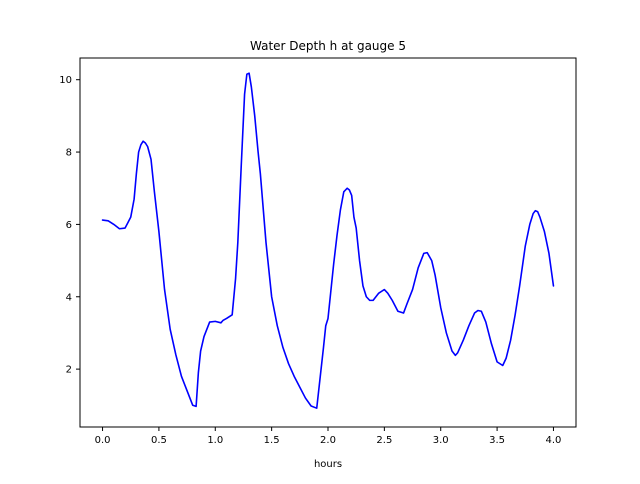 The height and width of the screenshot is (484, 640). What do you see at coordinates (69, 153) in the screenshot?
I see `y-tick-label: 8` at bounding box center [69, 153].